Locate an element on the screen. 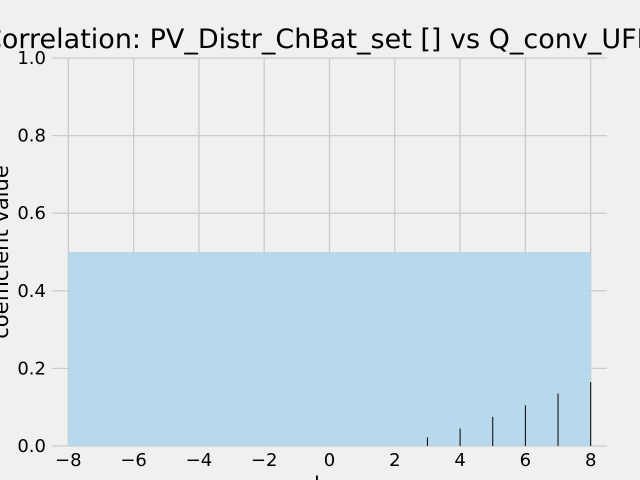 Image resolution: width=640 pixels, height=480 pixels. y-tick-label-3: 0.6 is located at coordinates (31, 213).